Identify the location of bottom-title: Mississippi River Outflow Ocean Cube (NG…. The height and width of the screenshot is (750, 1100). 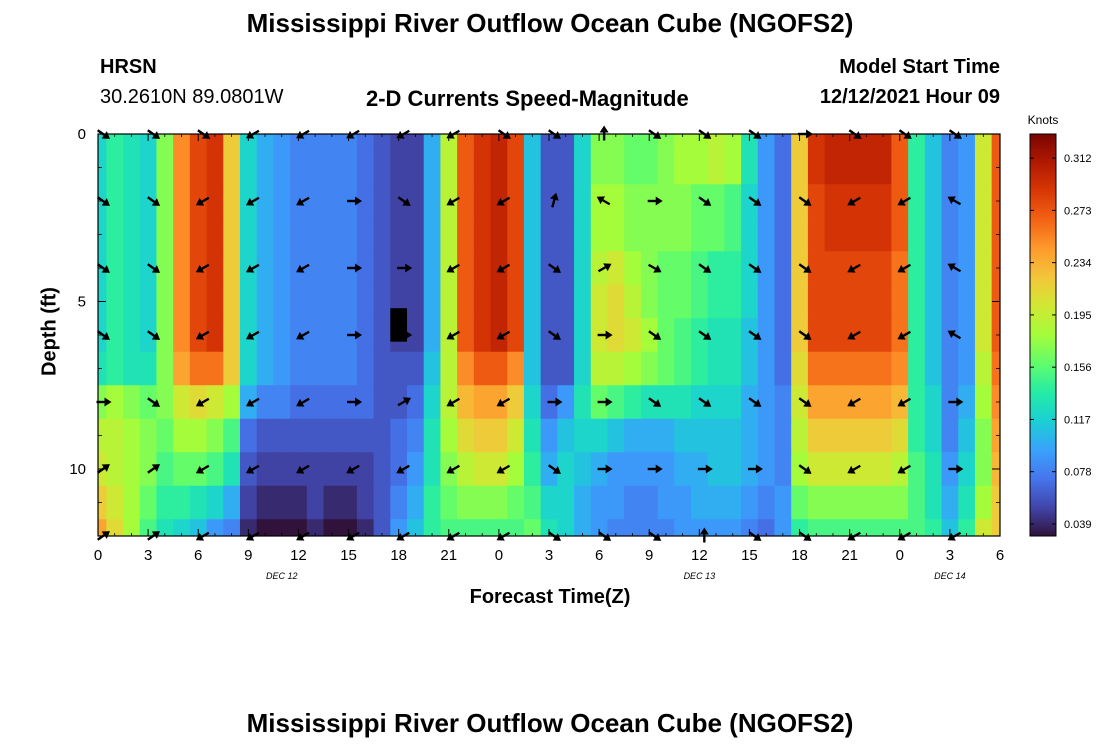
(550, 723).